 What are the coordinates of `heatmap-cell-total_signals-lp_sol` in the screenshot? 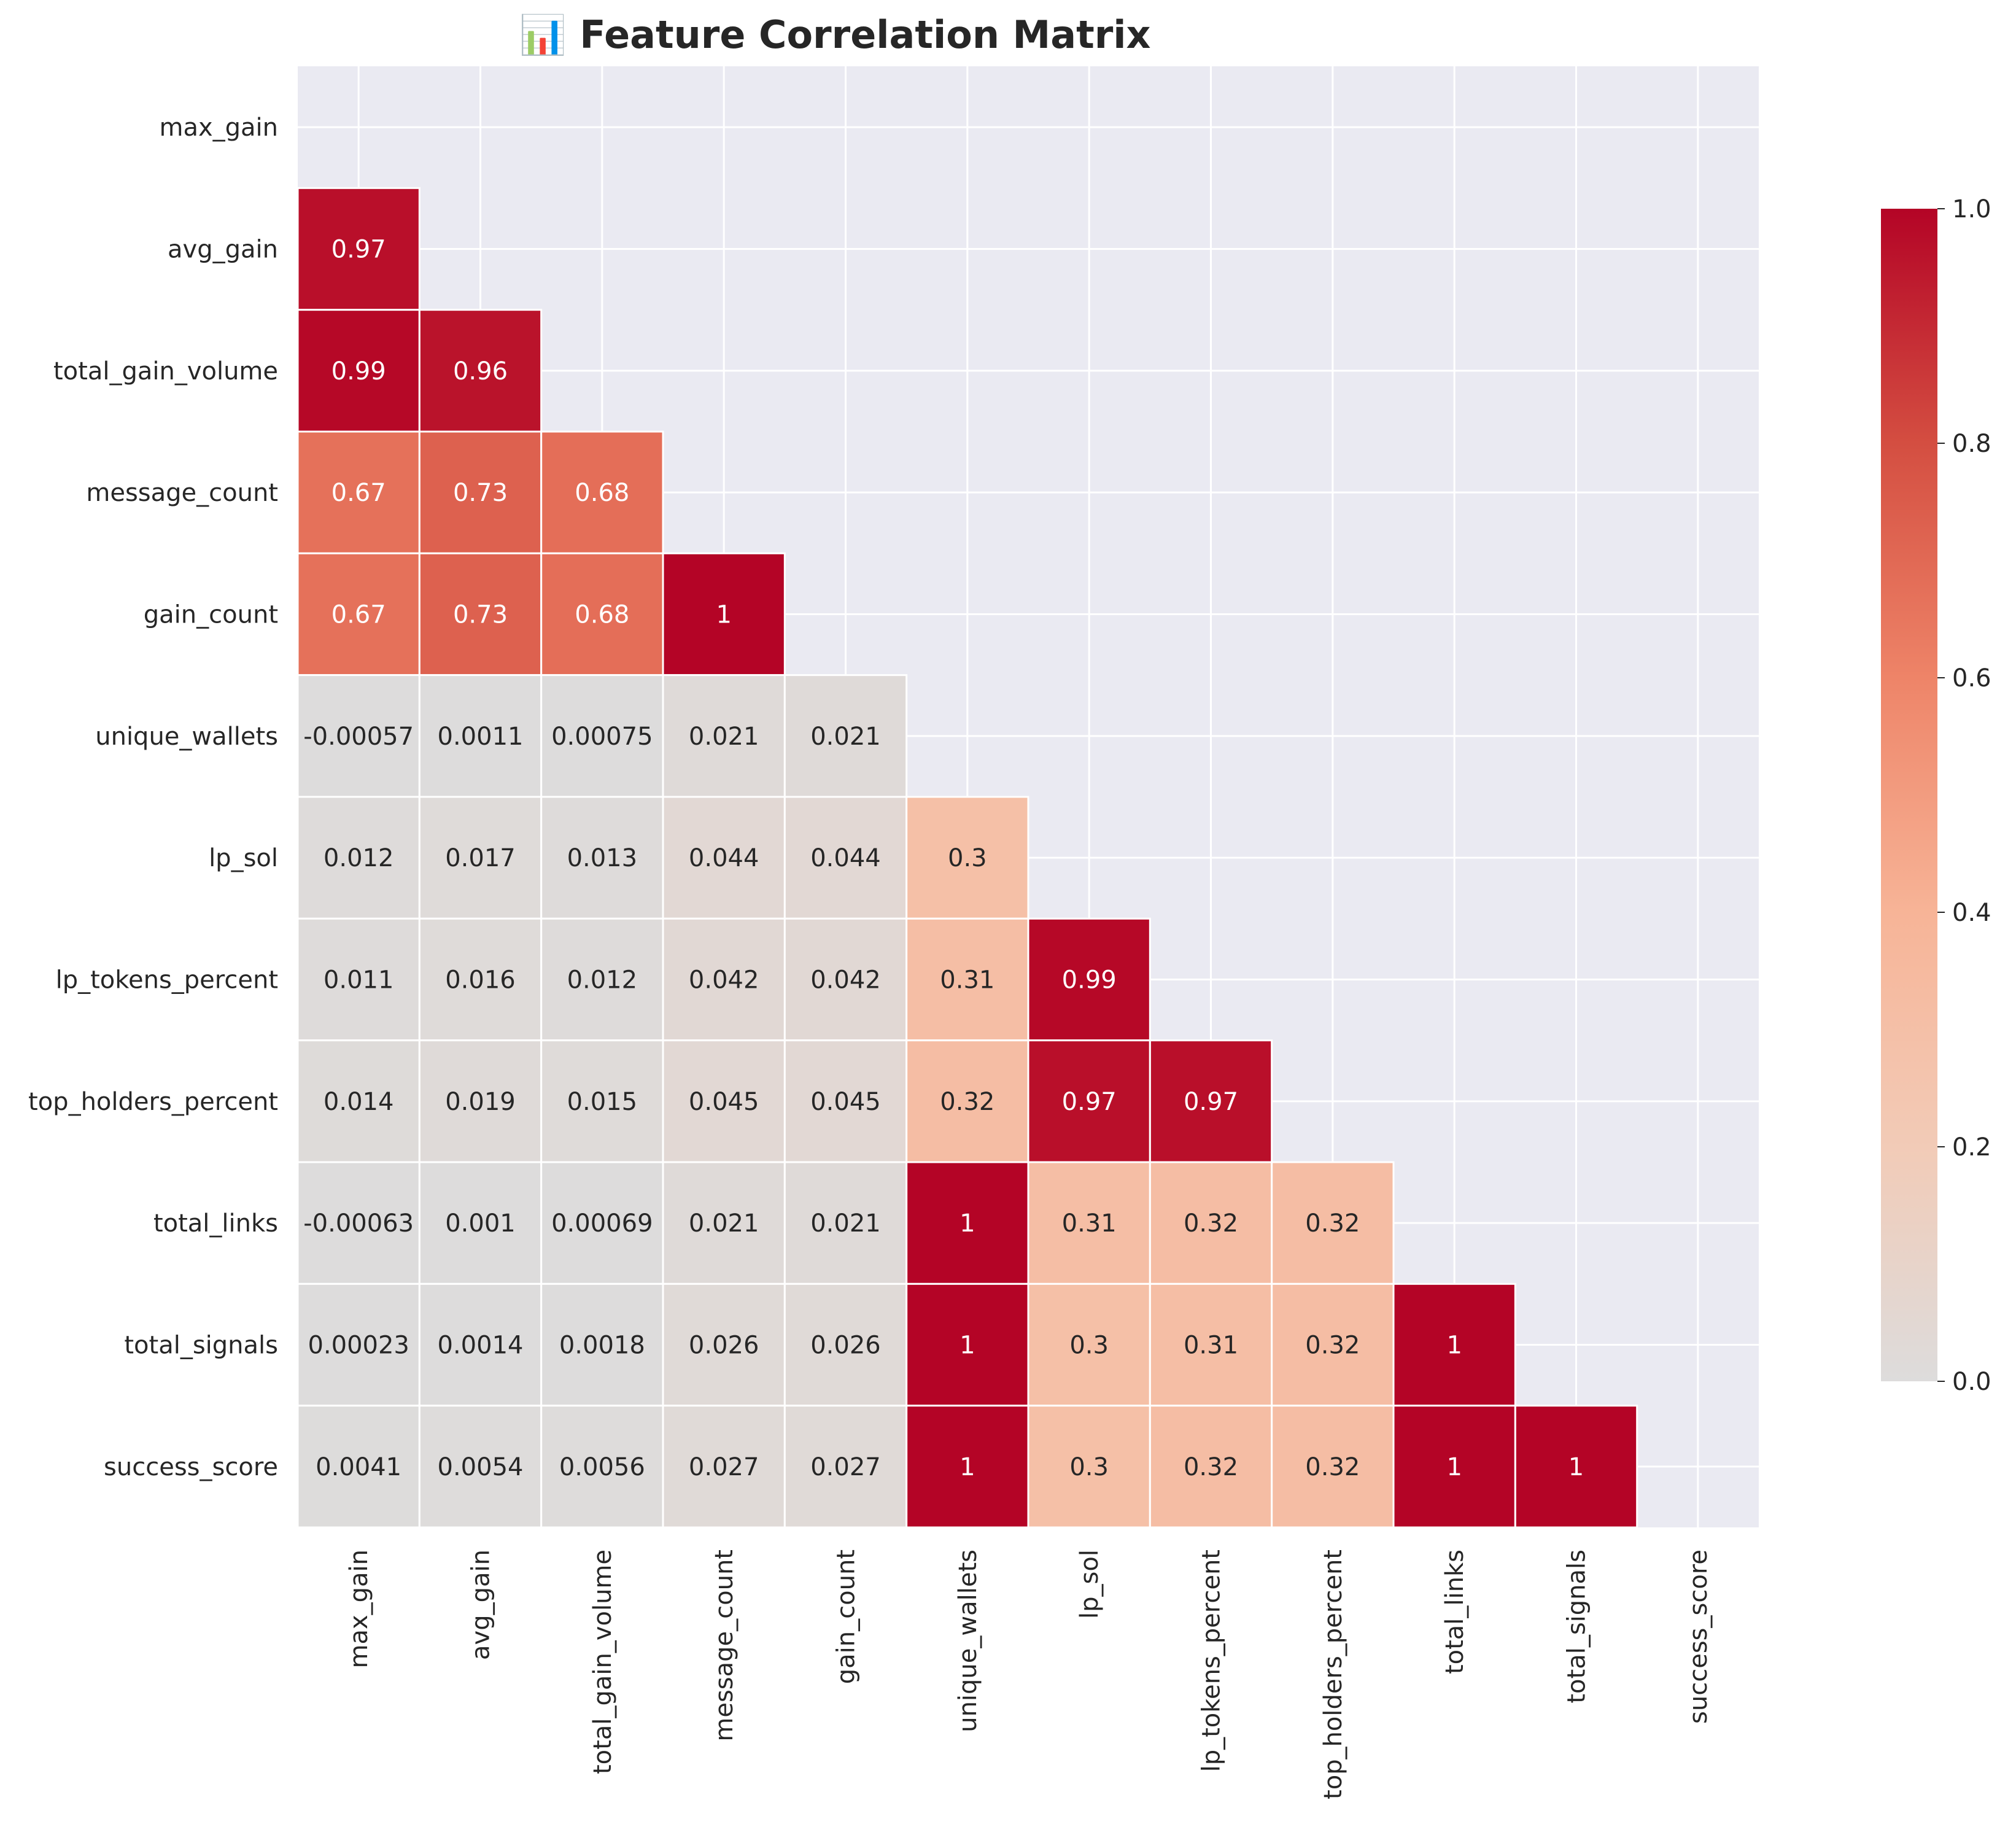 It's located at (1089, 1344).